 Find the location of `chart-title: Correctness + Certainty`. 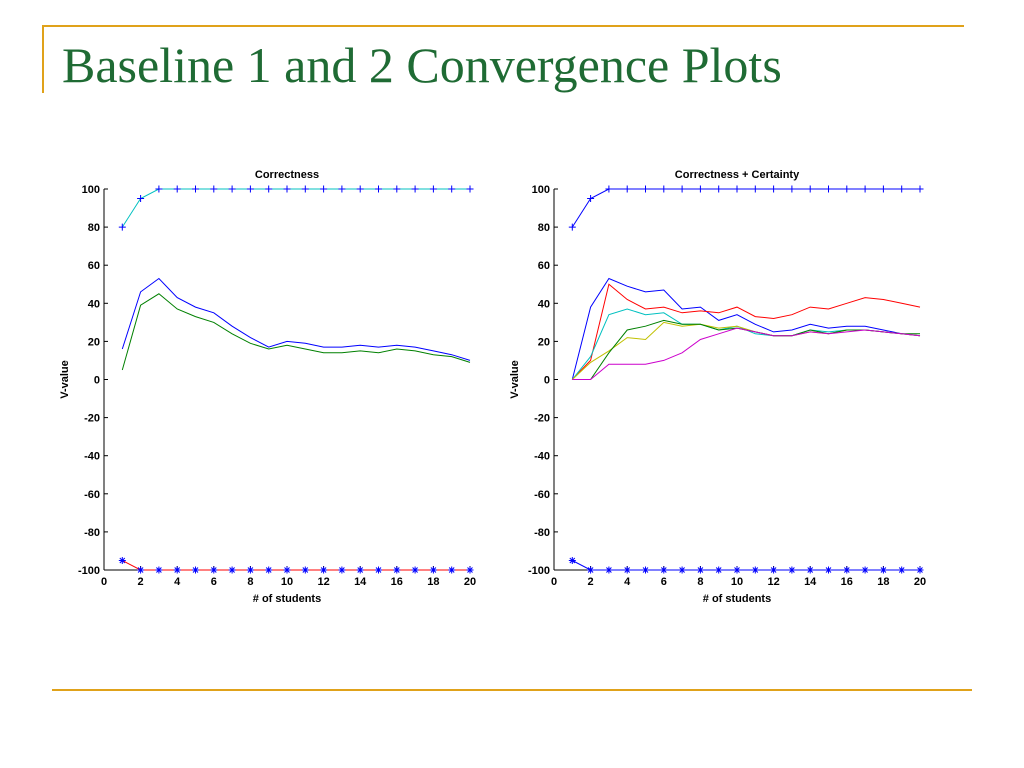

chart-title: Correctness + Certainty is located at coordinates (737, 175).